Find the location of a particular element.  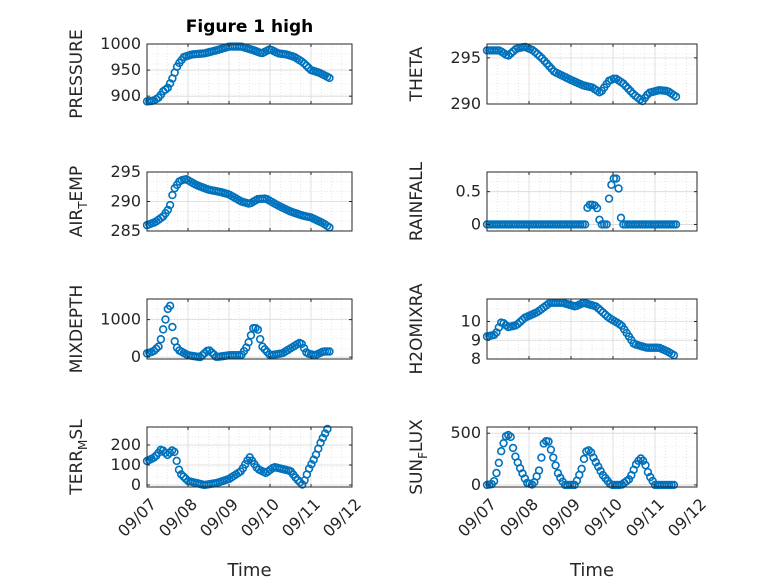

y-axis-label-rest: LUX is located at coordinates (417, 435).